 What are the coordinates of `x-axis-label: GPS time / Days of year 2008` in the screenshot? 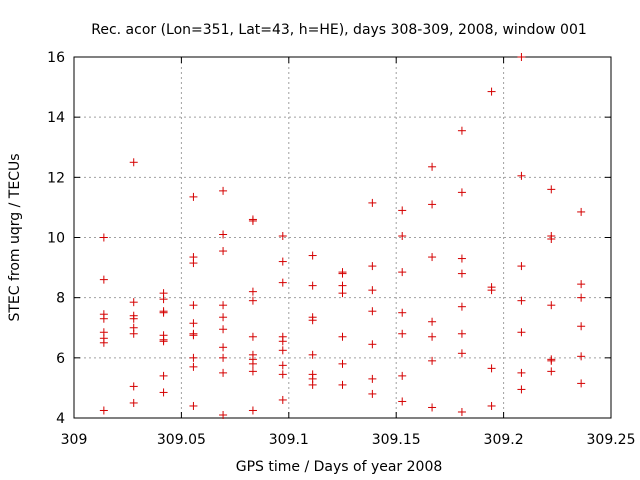 It's located at (339, 467).